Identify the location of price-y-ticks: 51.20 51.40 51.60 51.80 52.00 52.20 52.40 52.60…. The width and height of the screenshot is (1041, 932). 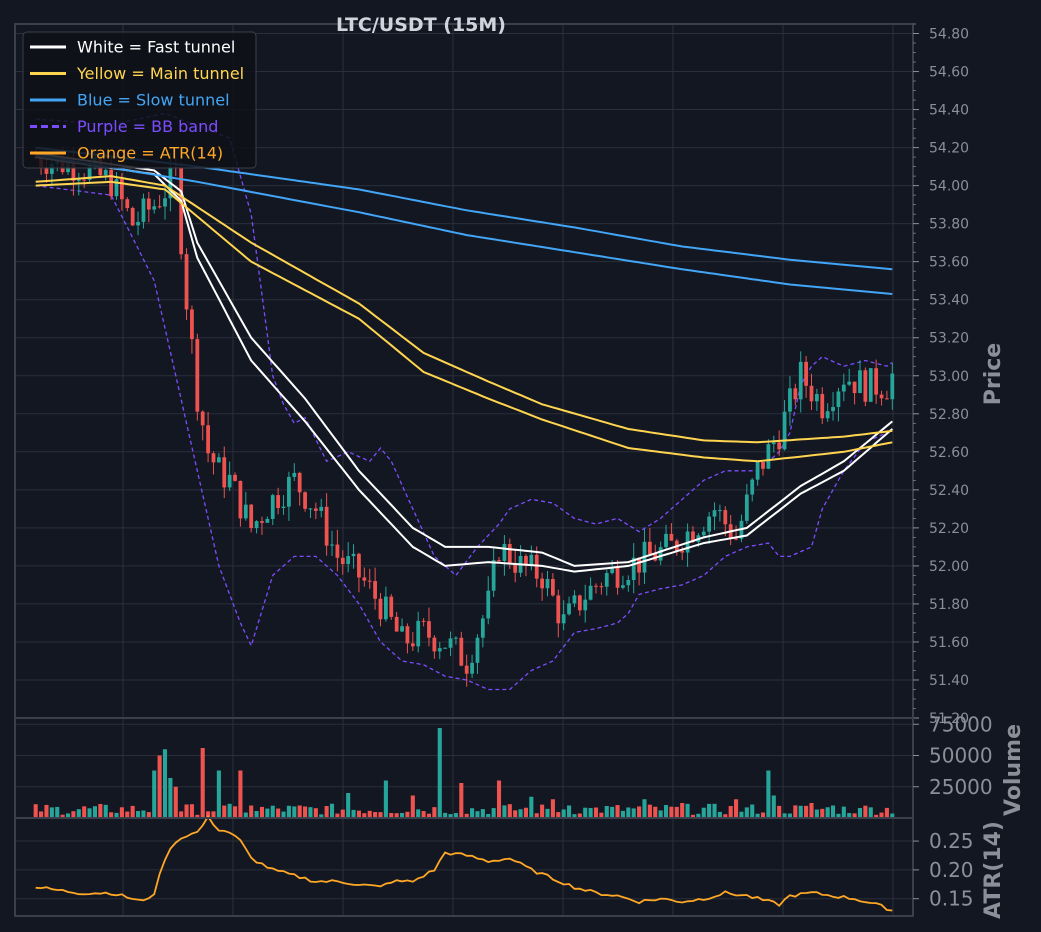
(941, 375).